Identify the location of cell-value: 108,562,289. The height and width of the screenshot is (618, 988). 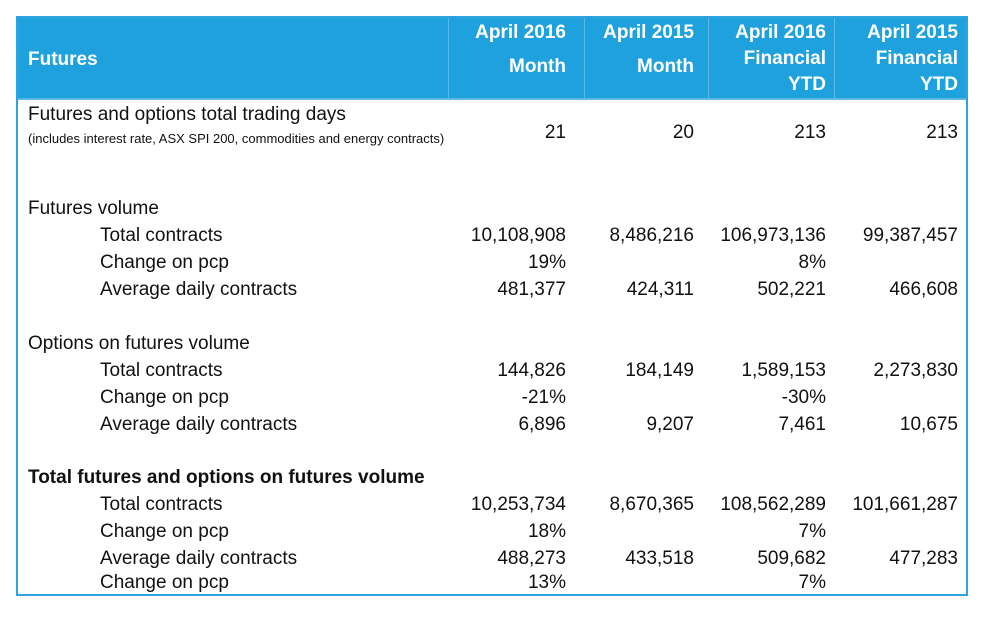
(773, 504).